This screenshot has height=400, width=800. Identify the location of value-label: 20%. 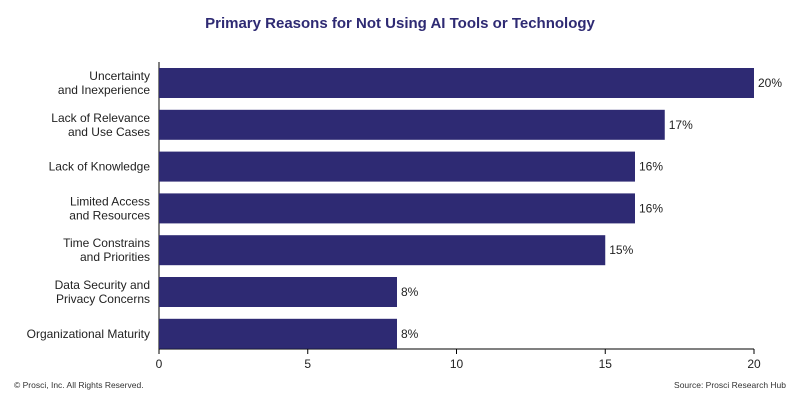
(770, 83).